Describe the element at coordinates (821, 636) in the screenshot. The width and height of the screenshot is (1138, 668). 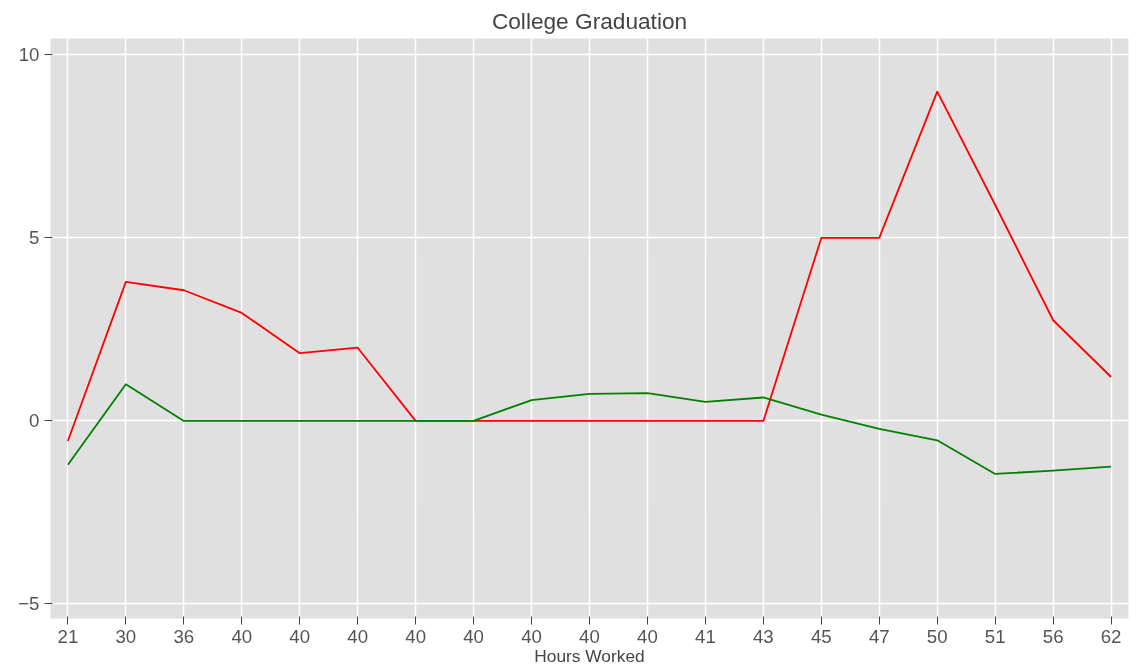
I see `x-tick-label: 45` at that location.